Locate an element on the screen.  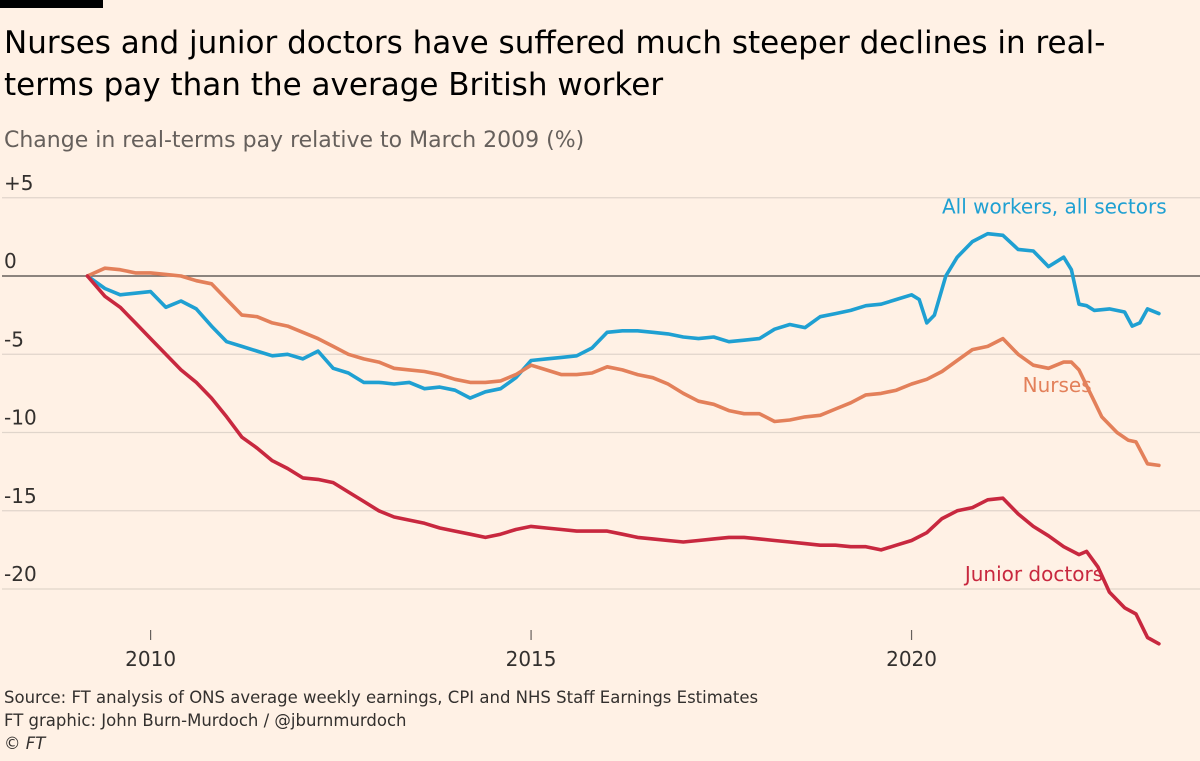
y-tick-label: +5 is located at coordinates (18, 183).